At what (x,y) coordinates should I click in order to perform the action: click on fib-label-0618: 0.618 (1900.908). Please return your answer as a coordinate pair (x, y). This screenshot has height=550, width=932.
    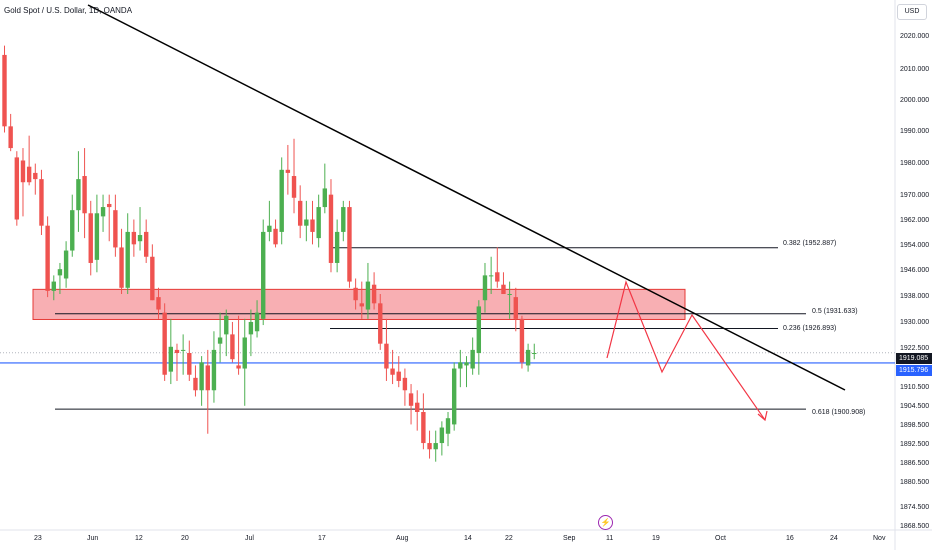
    Looking at the image, I should click on (839, 412).